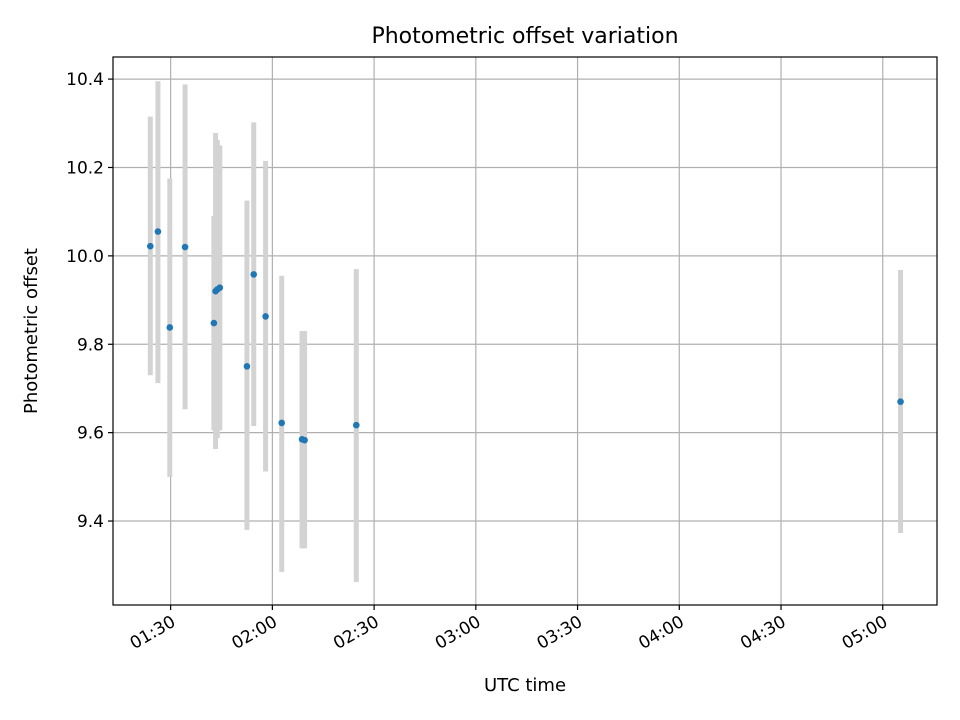  I want to click on x-tick-label: 02:00, so click(254, 633).